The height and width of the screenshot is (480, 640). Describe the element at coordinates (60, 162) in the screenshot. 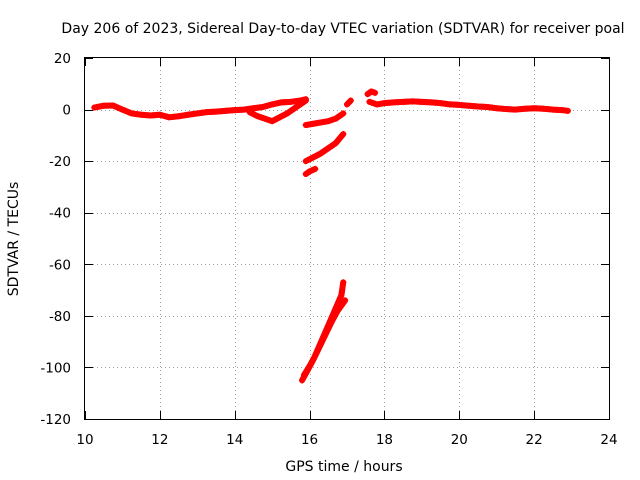

I see `y-tick-label: -20` at that location.